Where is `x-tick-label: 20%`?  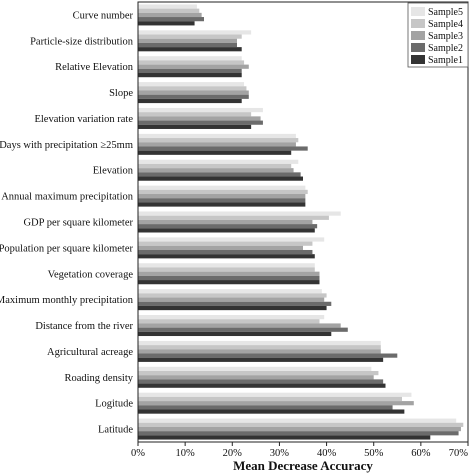 x-tick-label: 20% is located at coordinates (233, 453).